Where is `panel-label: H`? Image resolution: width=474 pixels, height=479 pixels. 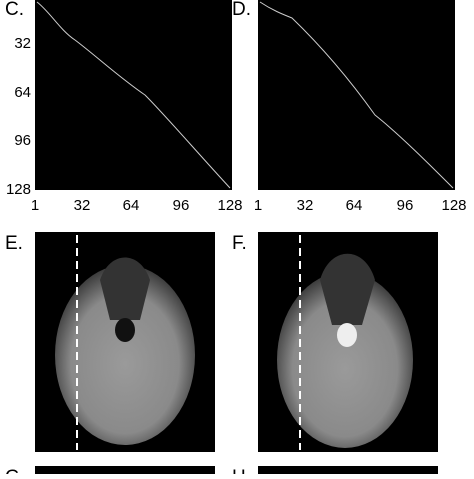
panel-label: H is located at coordinates (239, 470).